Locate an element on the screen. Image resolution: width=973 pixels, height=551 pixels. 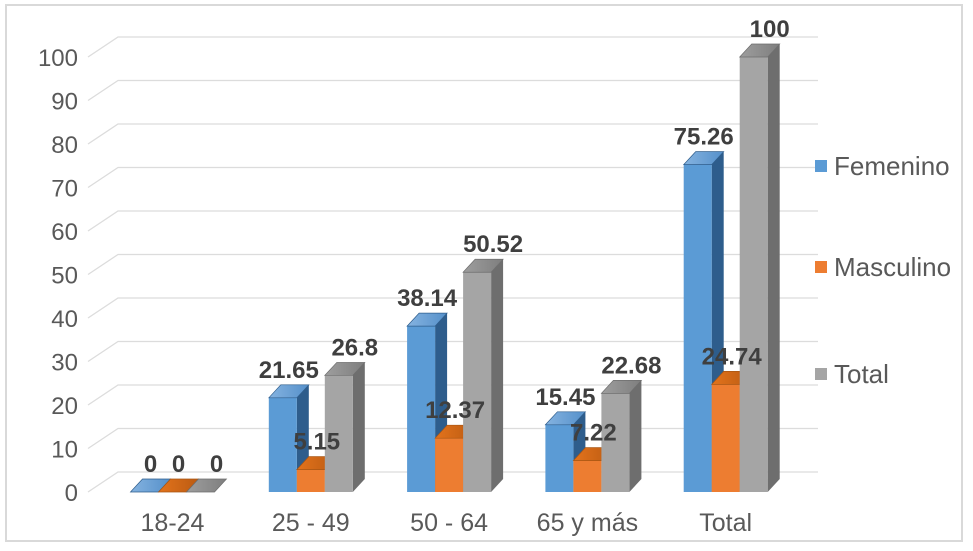
y-axis-label-0: 0 is located at coordinates (71, 493).